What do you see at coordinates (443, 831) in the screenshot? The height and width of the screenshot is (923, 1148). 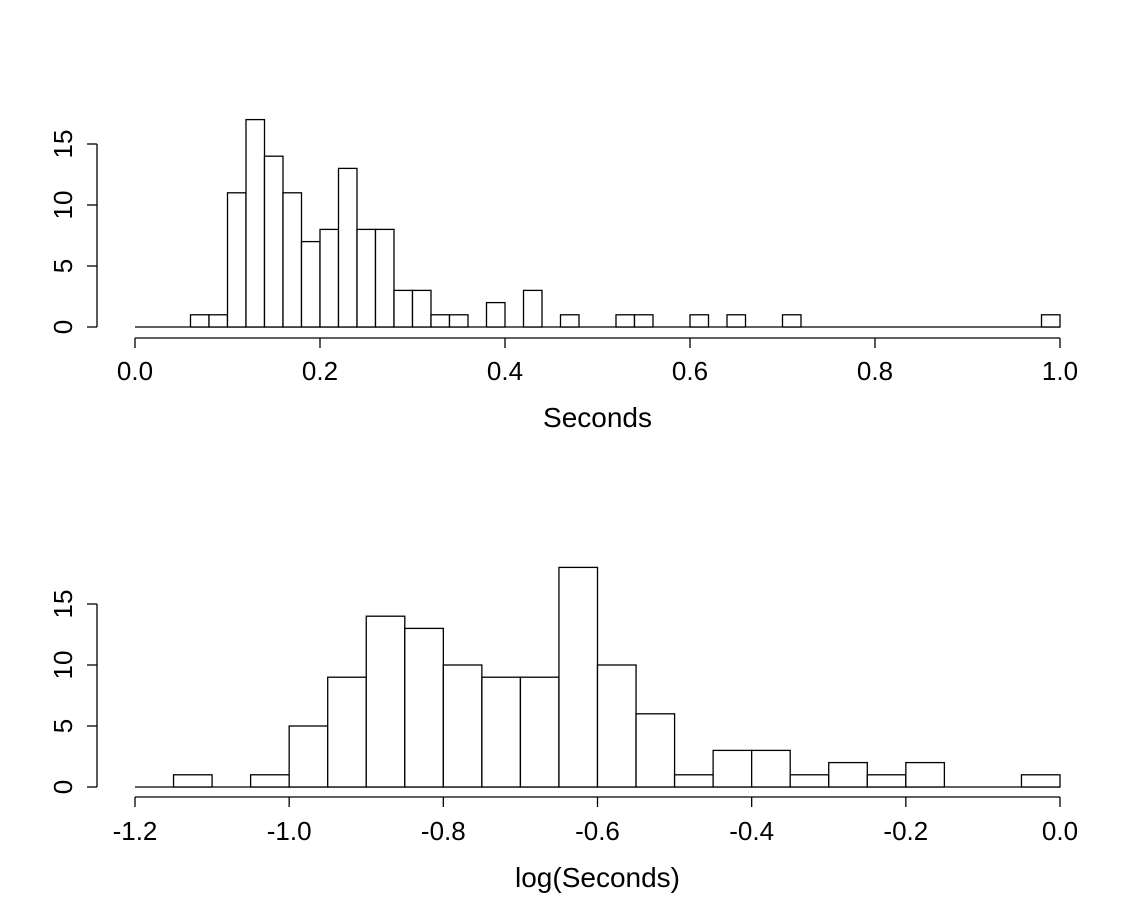 I see `x-tick-label: -0.8` at bounding box center [443, 831].